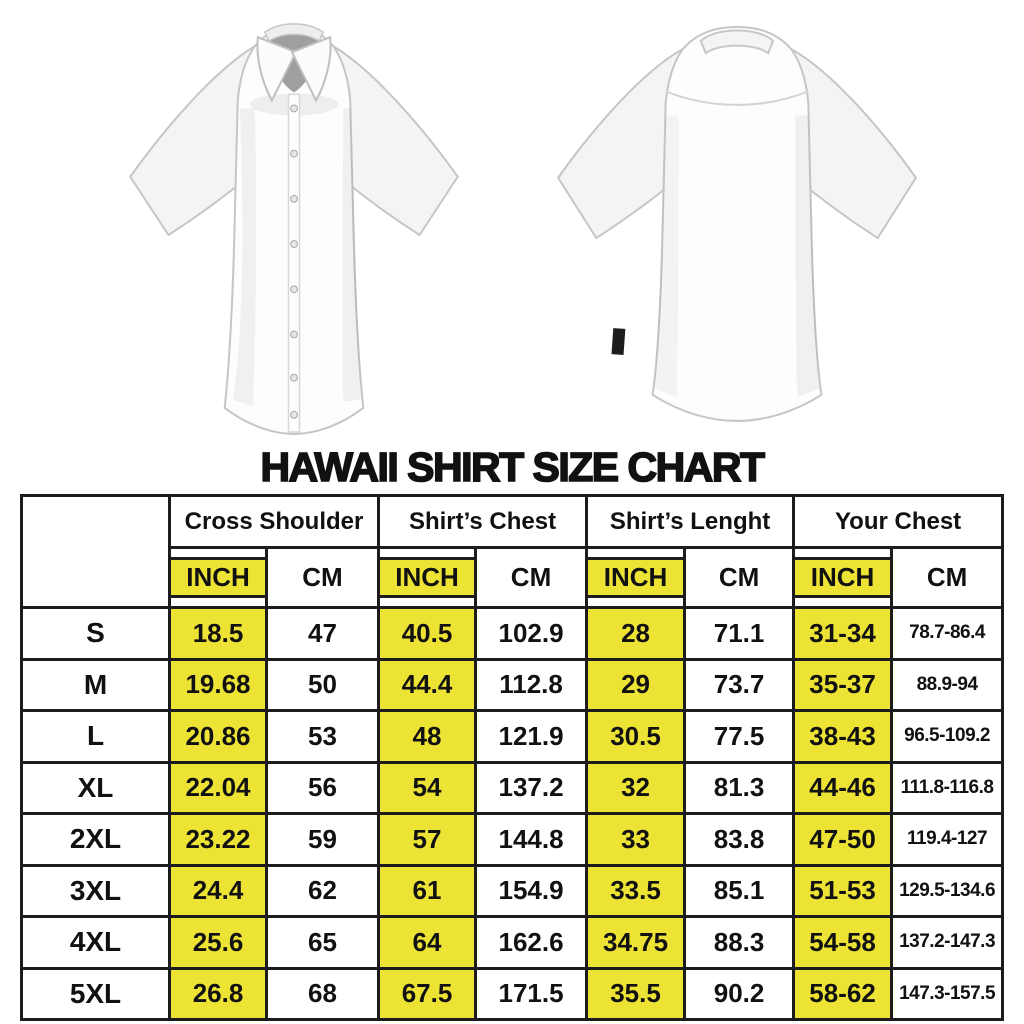  I want to click on value-cell: 35-37, so click(843, 684).